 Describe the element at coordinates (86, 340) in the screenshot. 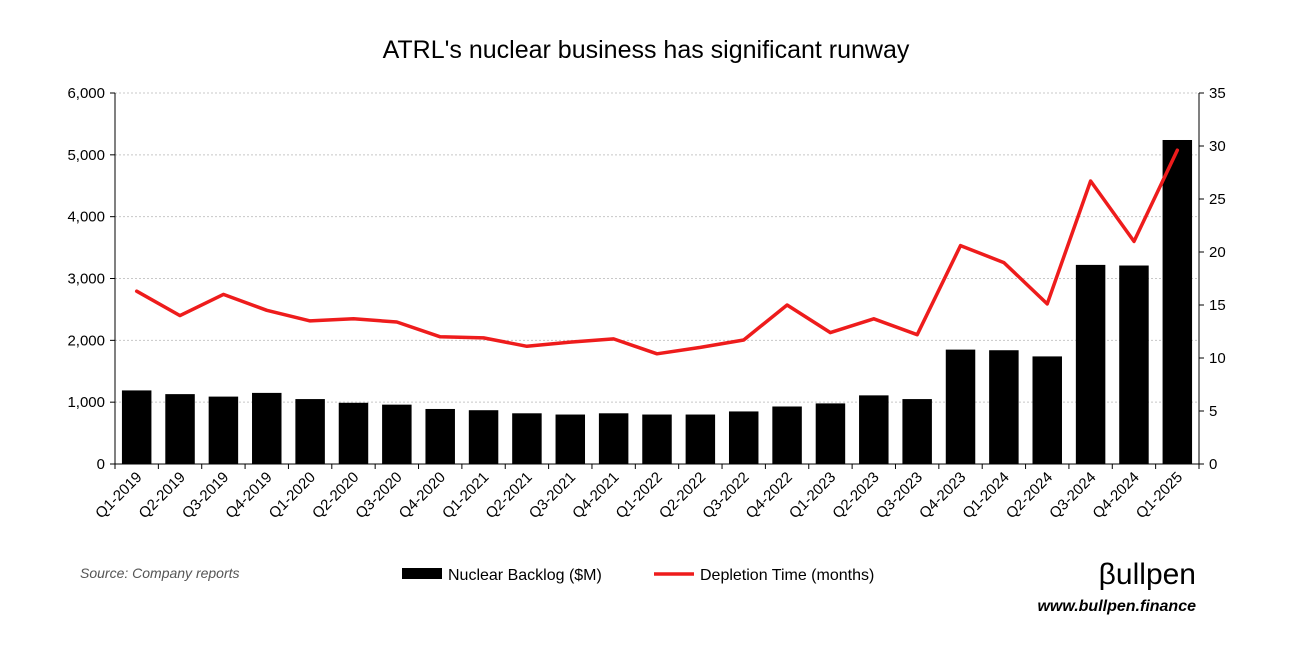

I see `left-tick-label: 2,000` at that location.